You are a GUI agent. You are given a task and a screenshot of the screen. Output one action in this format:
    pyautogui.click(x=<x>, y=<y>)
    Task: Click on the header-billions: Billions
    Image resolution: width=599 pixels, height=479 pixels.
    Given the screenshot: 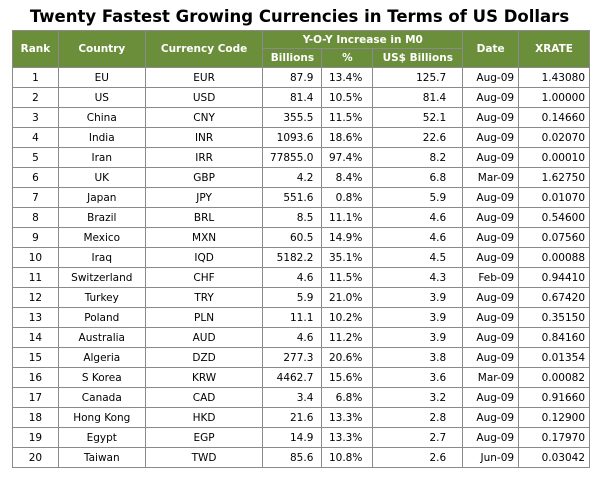 What is the action you would take?
    pyautogui.click(x=292, y=58)
    